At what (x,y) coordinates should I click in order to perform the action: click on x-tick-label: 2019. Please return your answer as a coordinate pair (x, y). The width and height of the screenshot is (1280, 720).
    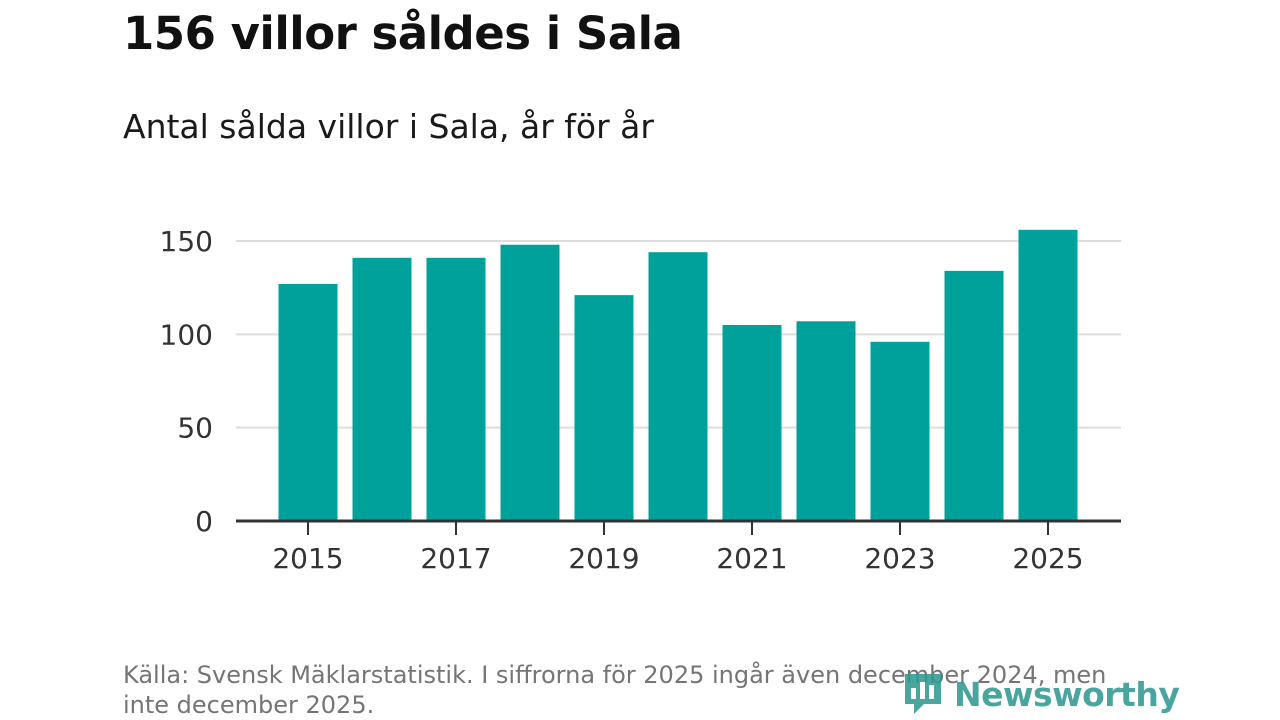
    Looking at the image, I should click on (603, 558).